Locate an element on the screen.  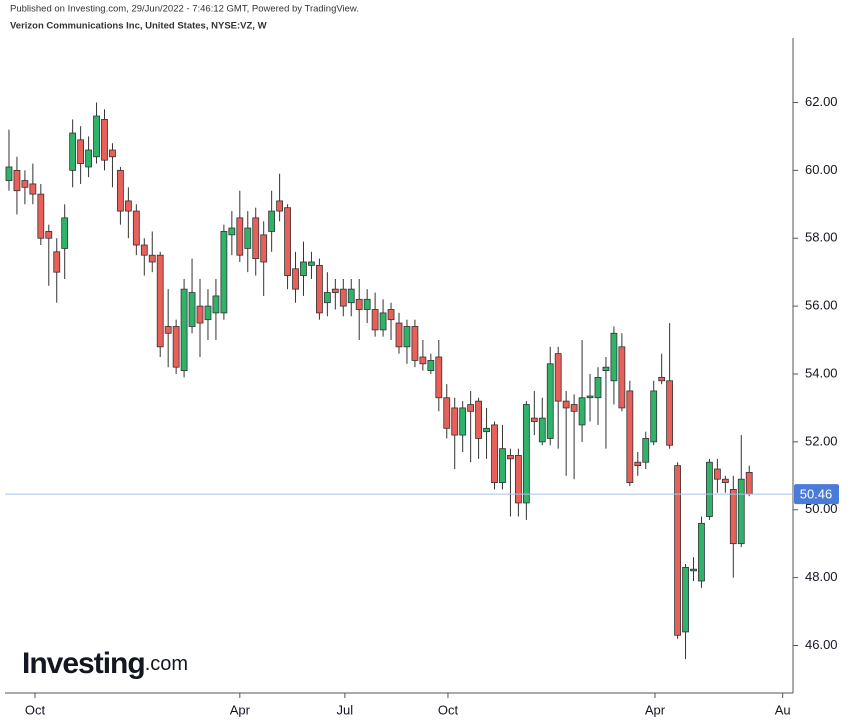
x-tick-label: Oct is located at coordinates (35, 709).